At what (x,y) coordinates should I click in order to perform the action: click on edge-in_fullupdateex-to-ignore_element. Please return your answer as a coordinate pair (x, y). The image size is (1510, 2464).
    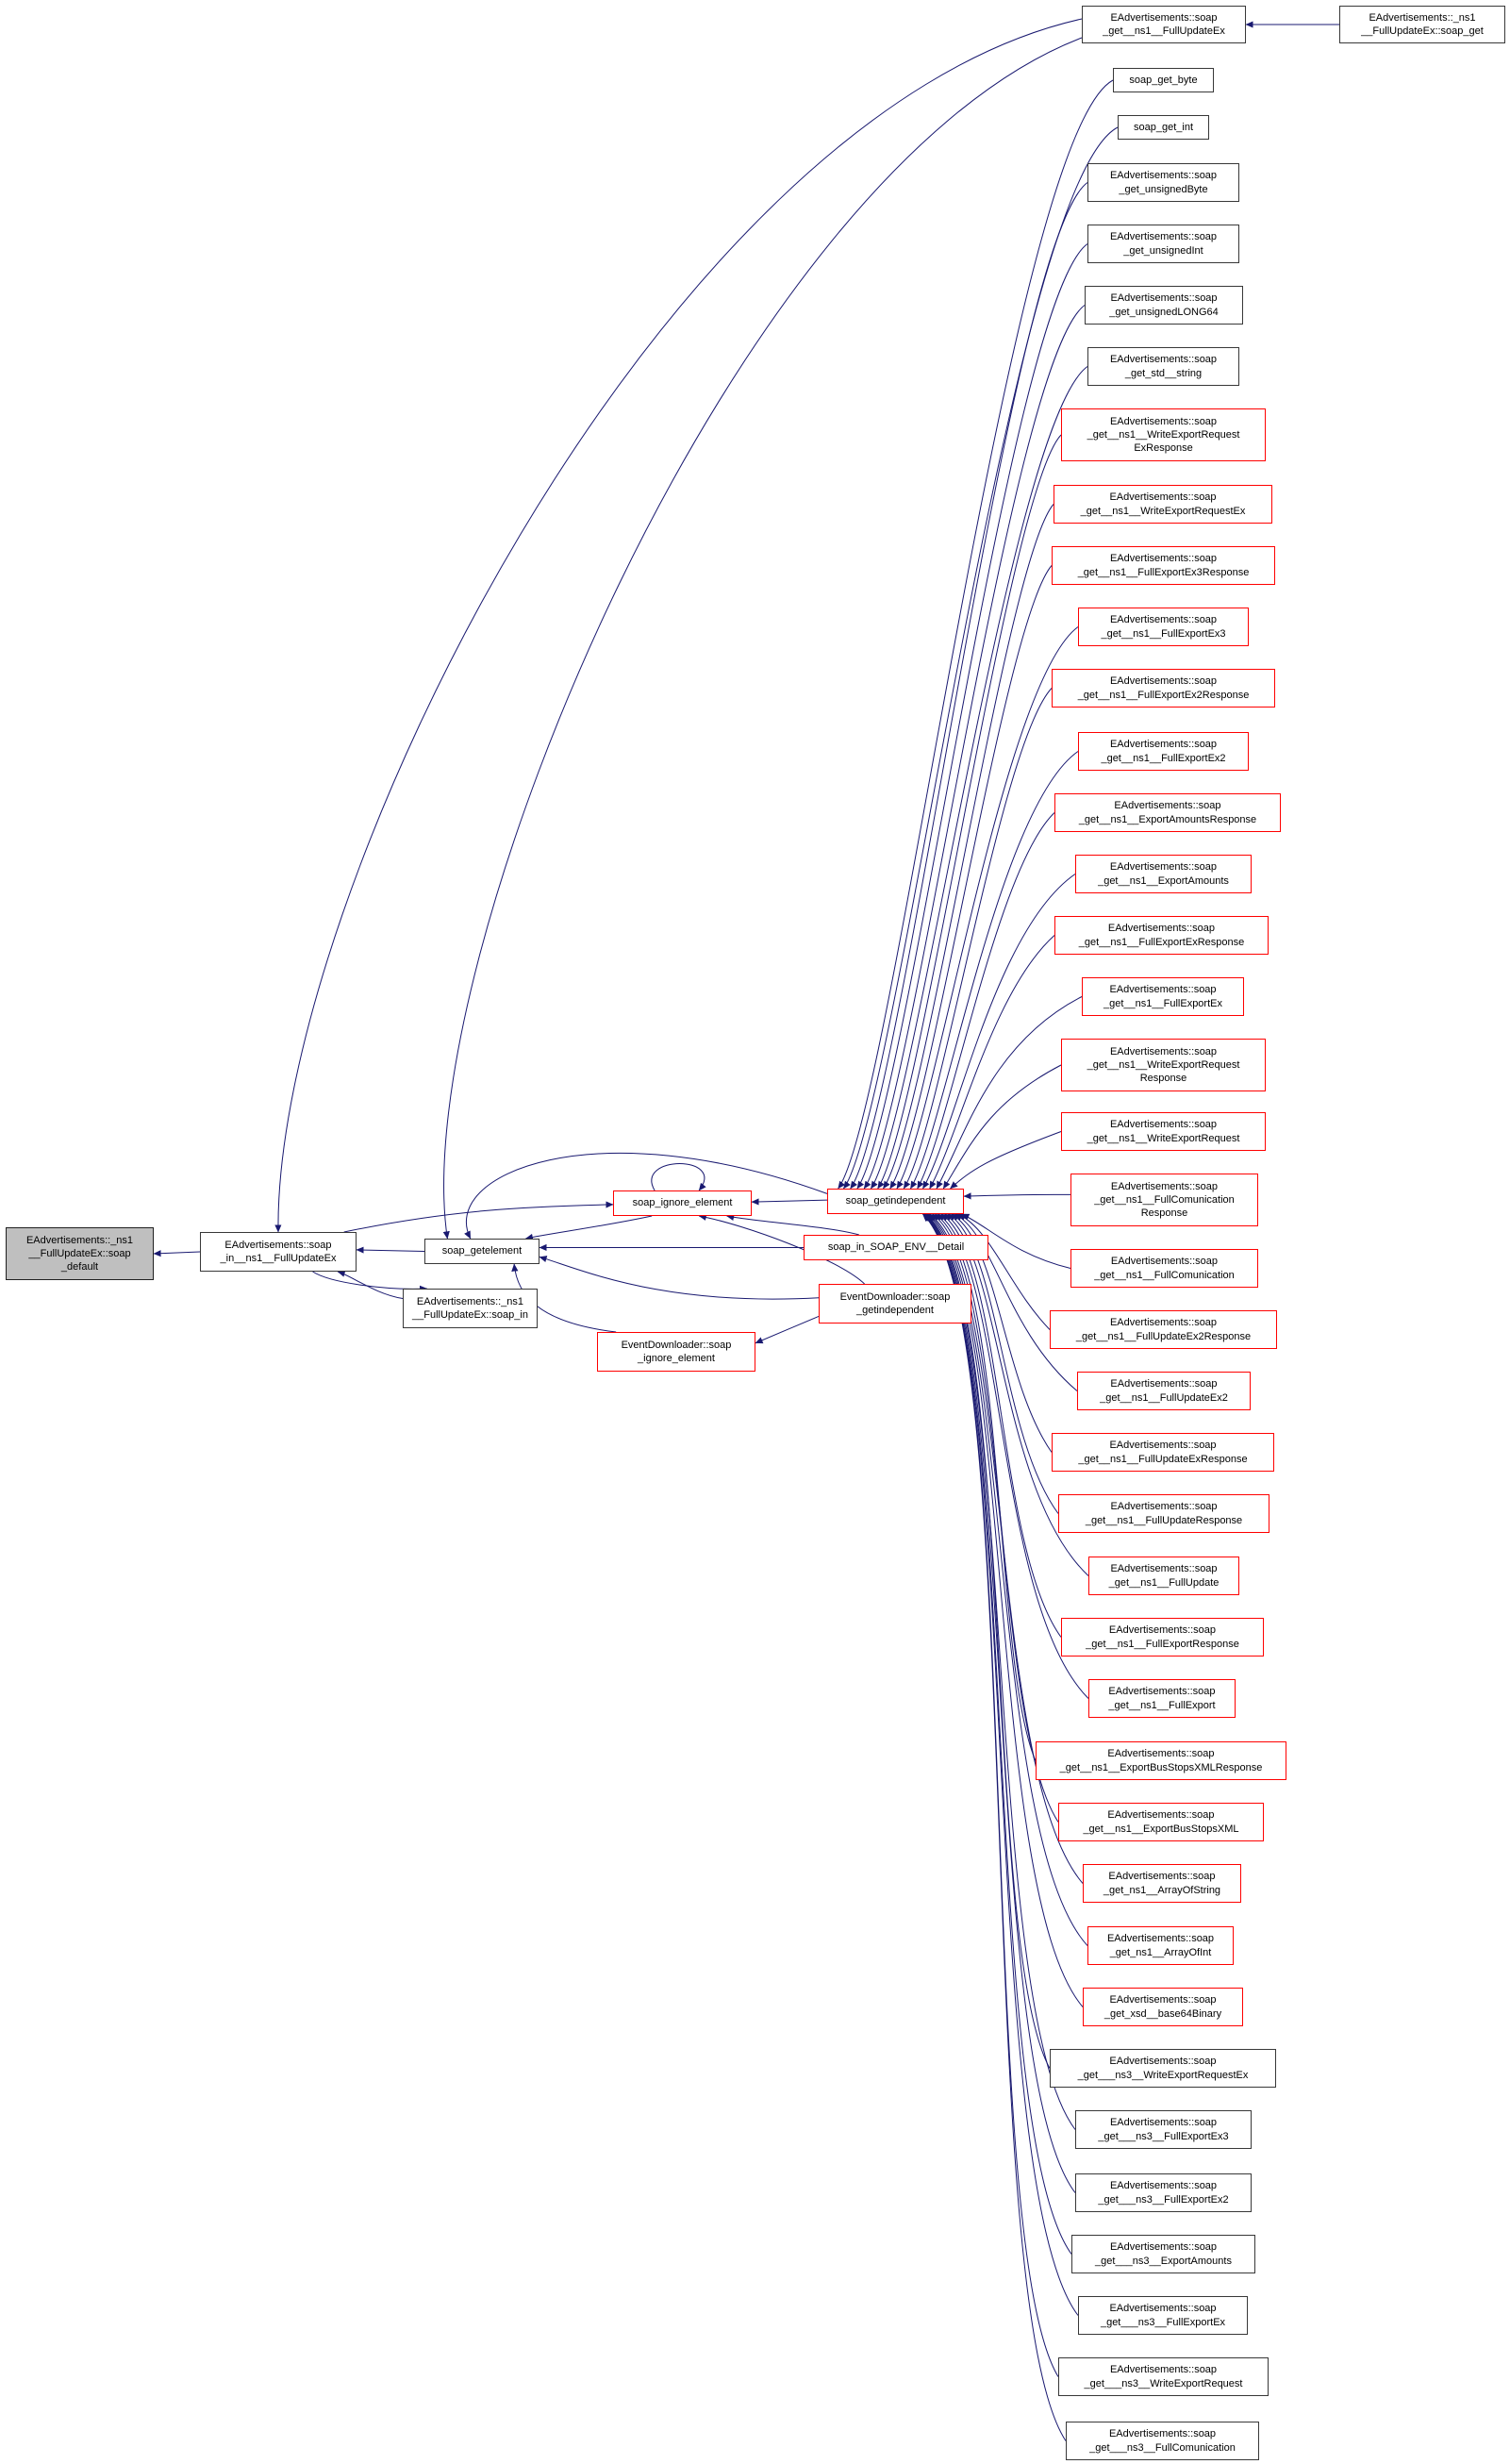
    Looking at the image, I should click on (479, 1217).